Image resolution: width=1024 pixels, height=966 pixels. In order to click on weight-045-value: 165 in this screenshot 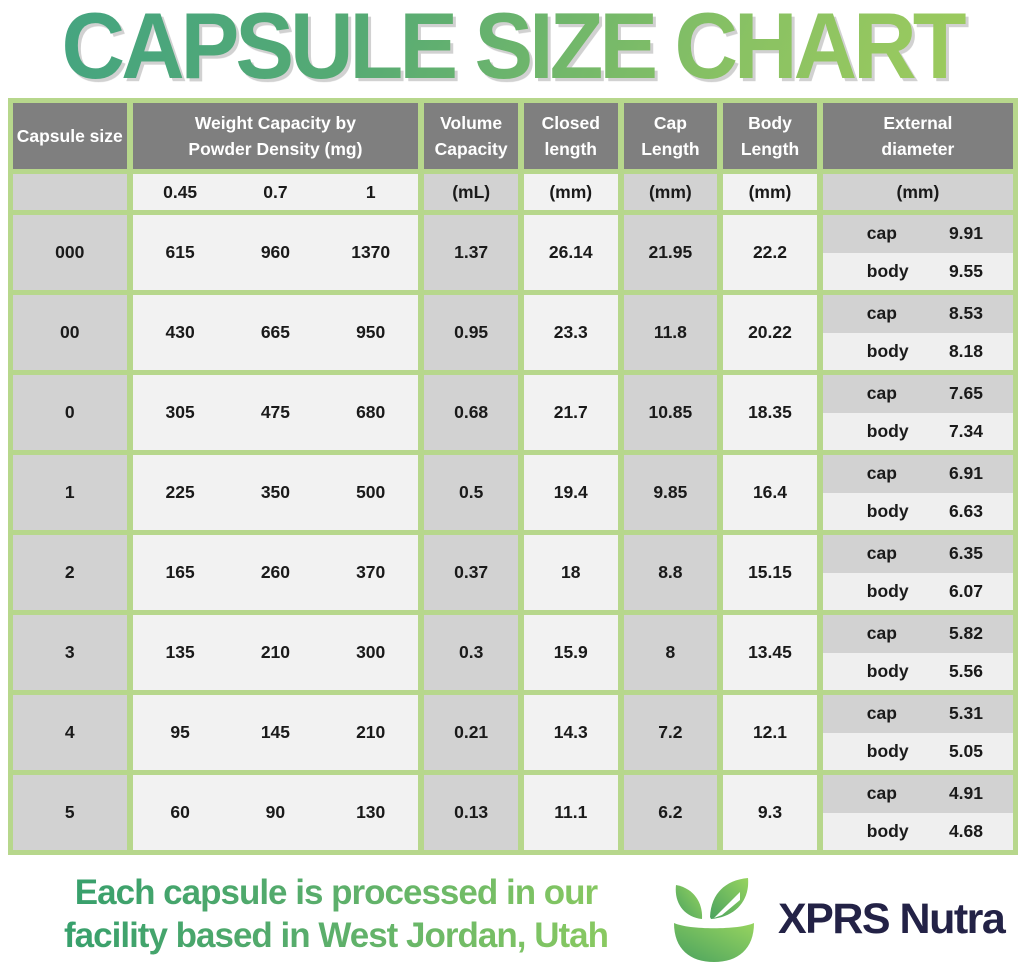, I will do `click(180, 572)`.